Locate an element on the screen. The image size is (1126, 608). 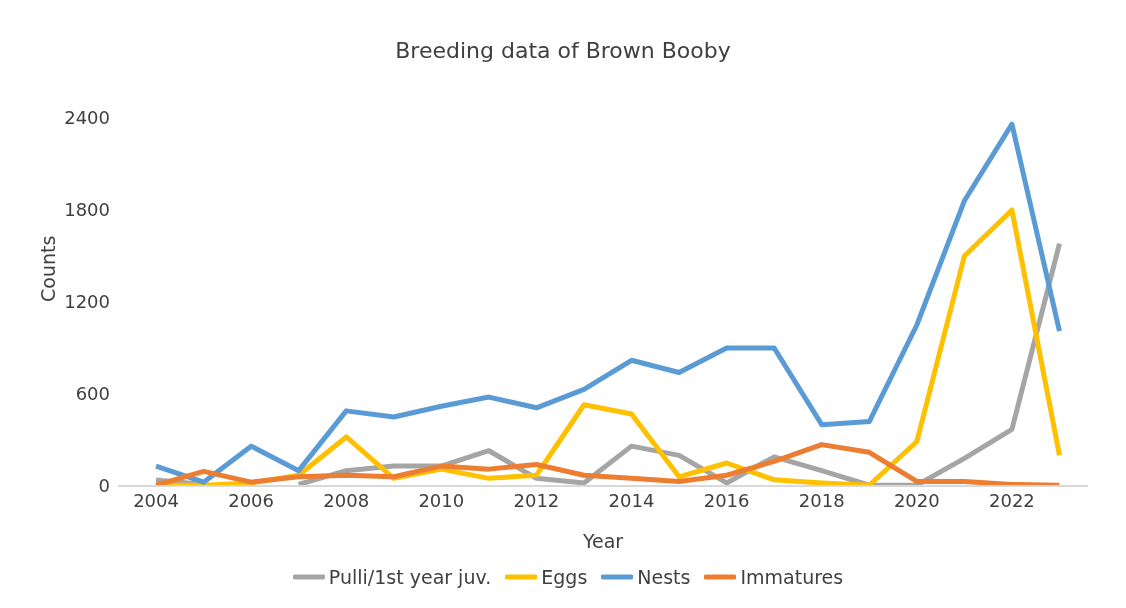
x-tick-label: 2012 is located at coordinates (536, 500).